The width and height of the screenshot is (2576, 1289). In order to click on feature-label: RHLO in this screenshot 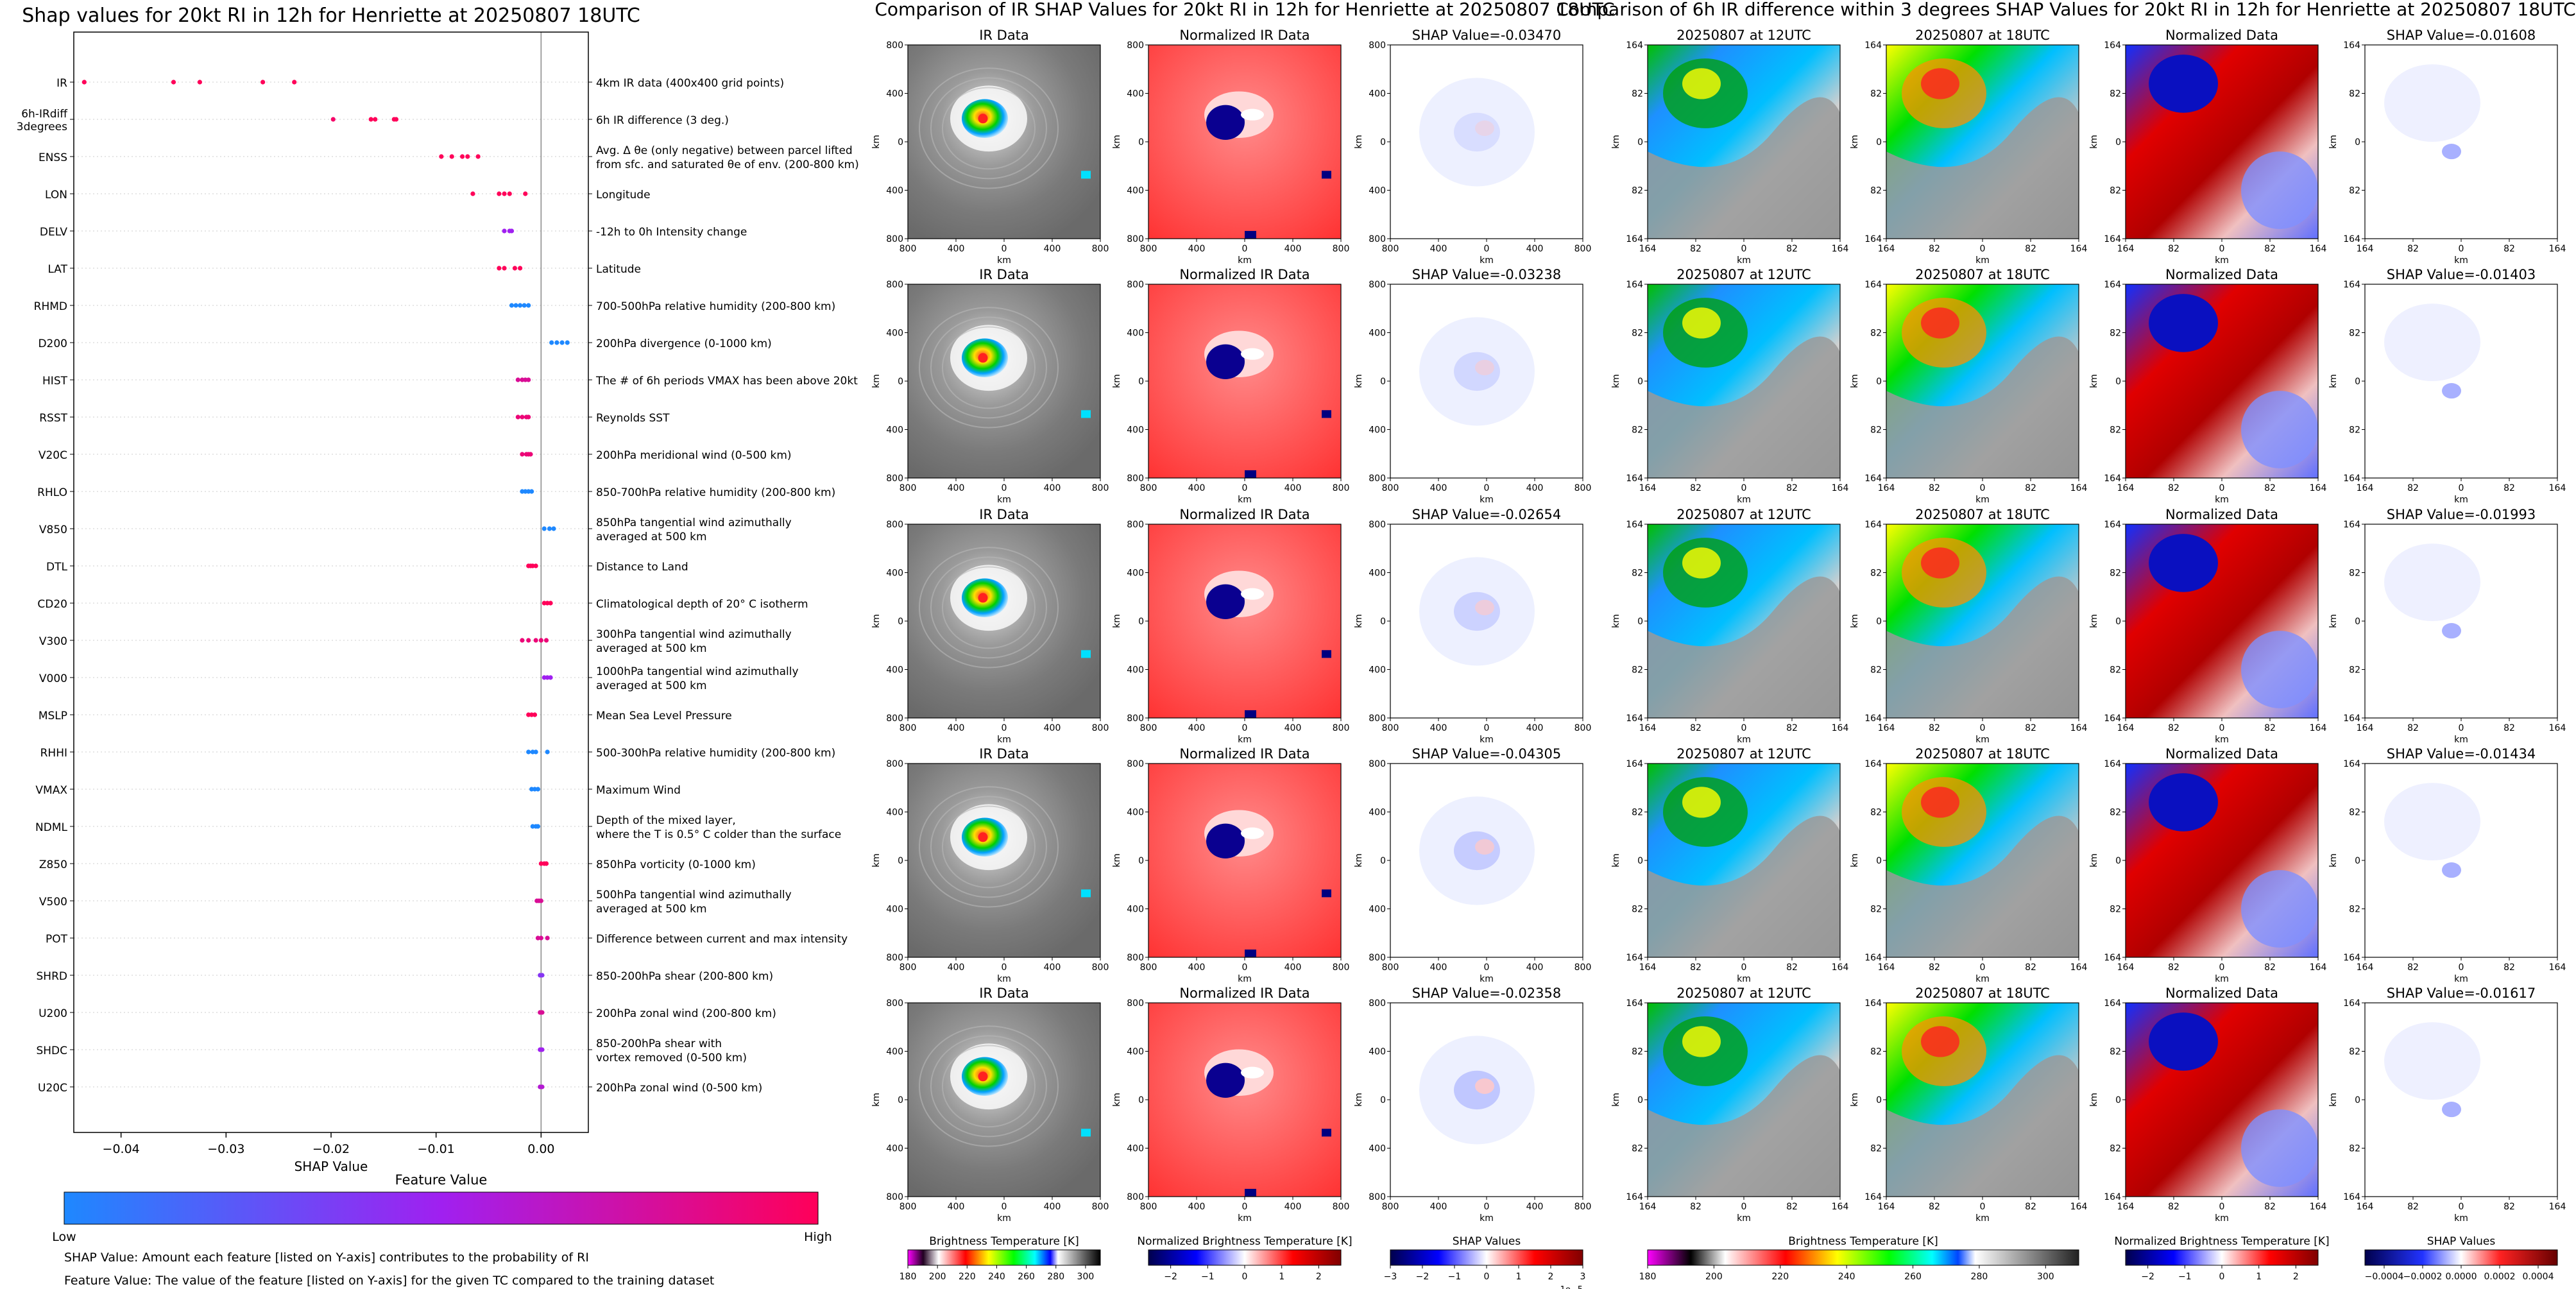, I will do `click(52, 492)`.